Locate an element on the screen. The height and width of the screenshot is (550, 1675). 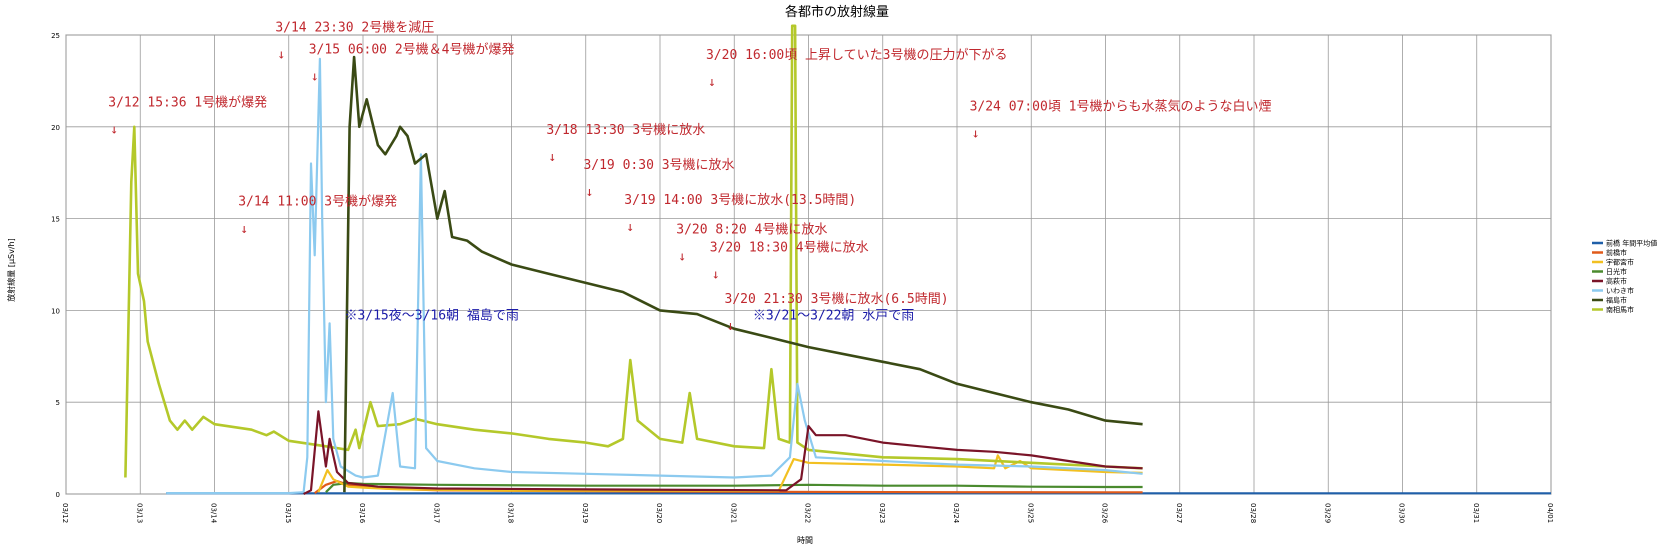
legend-label: 日光市 is located at coordinates (1616, 271).